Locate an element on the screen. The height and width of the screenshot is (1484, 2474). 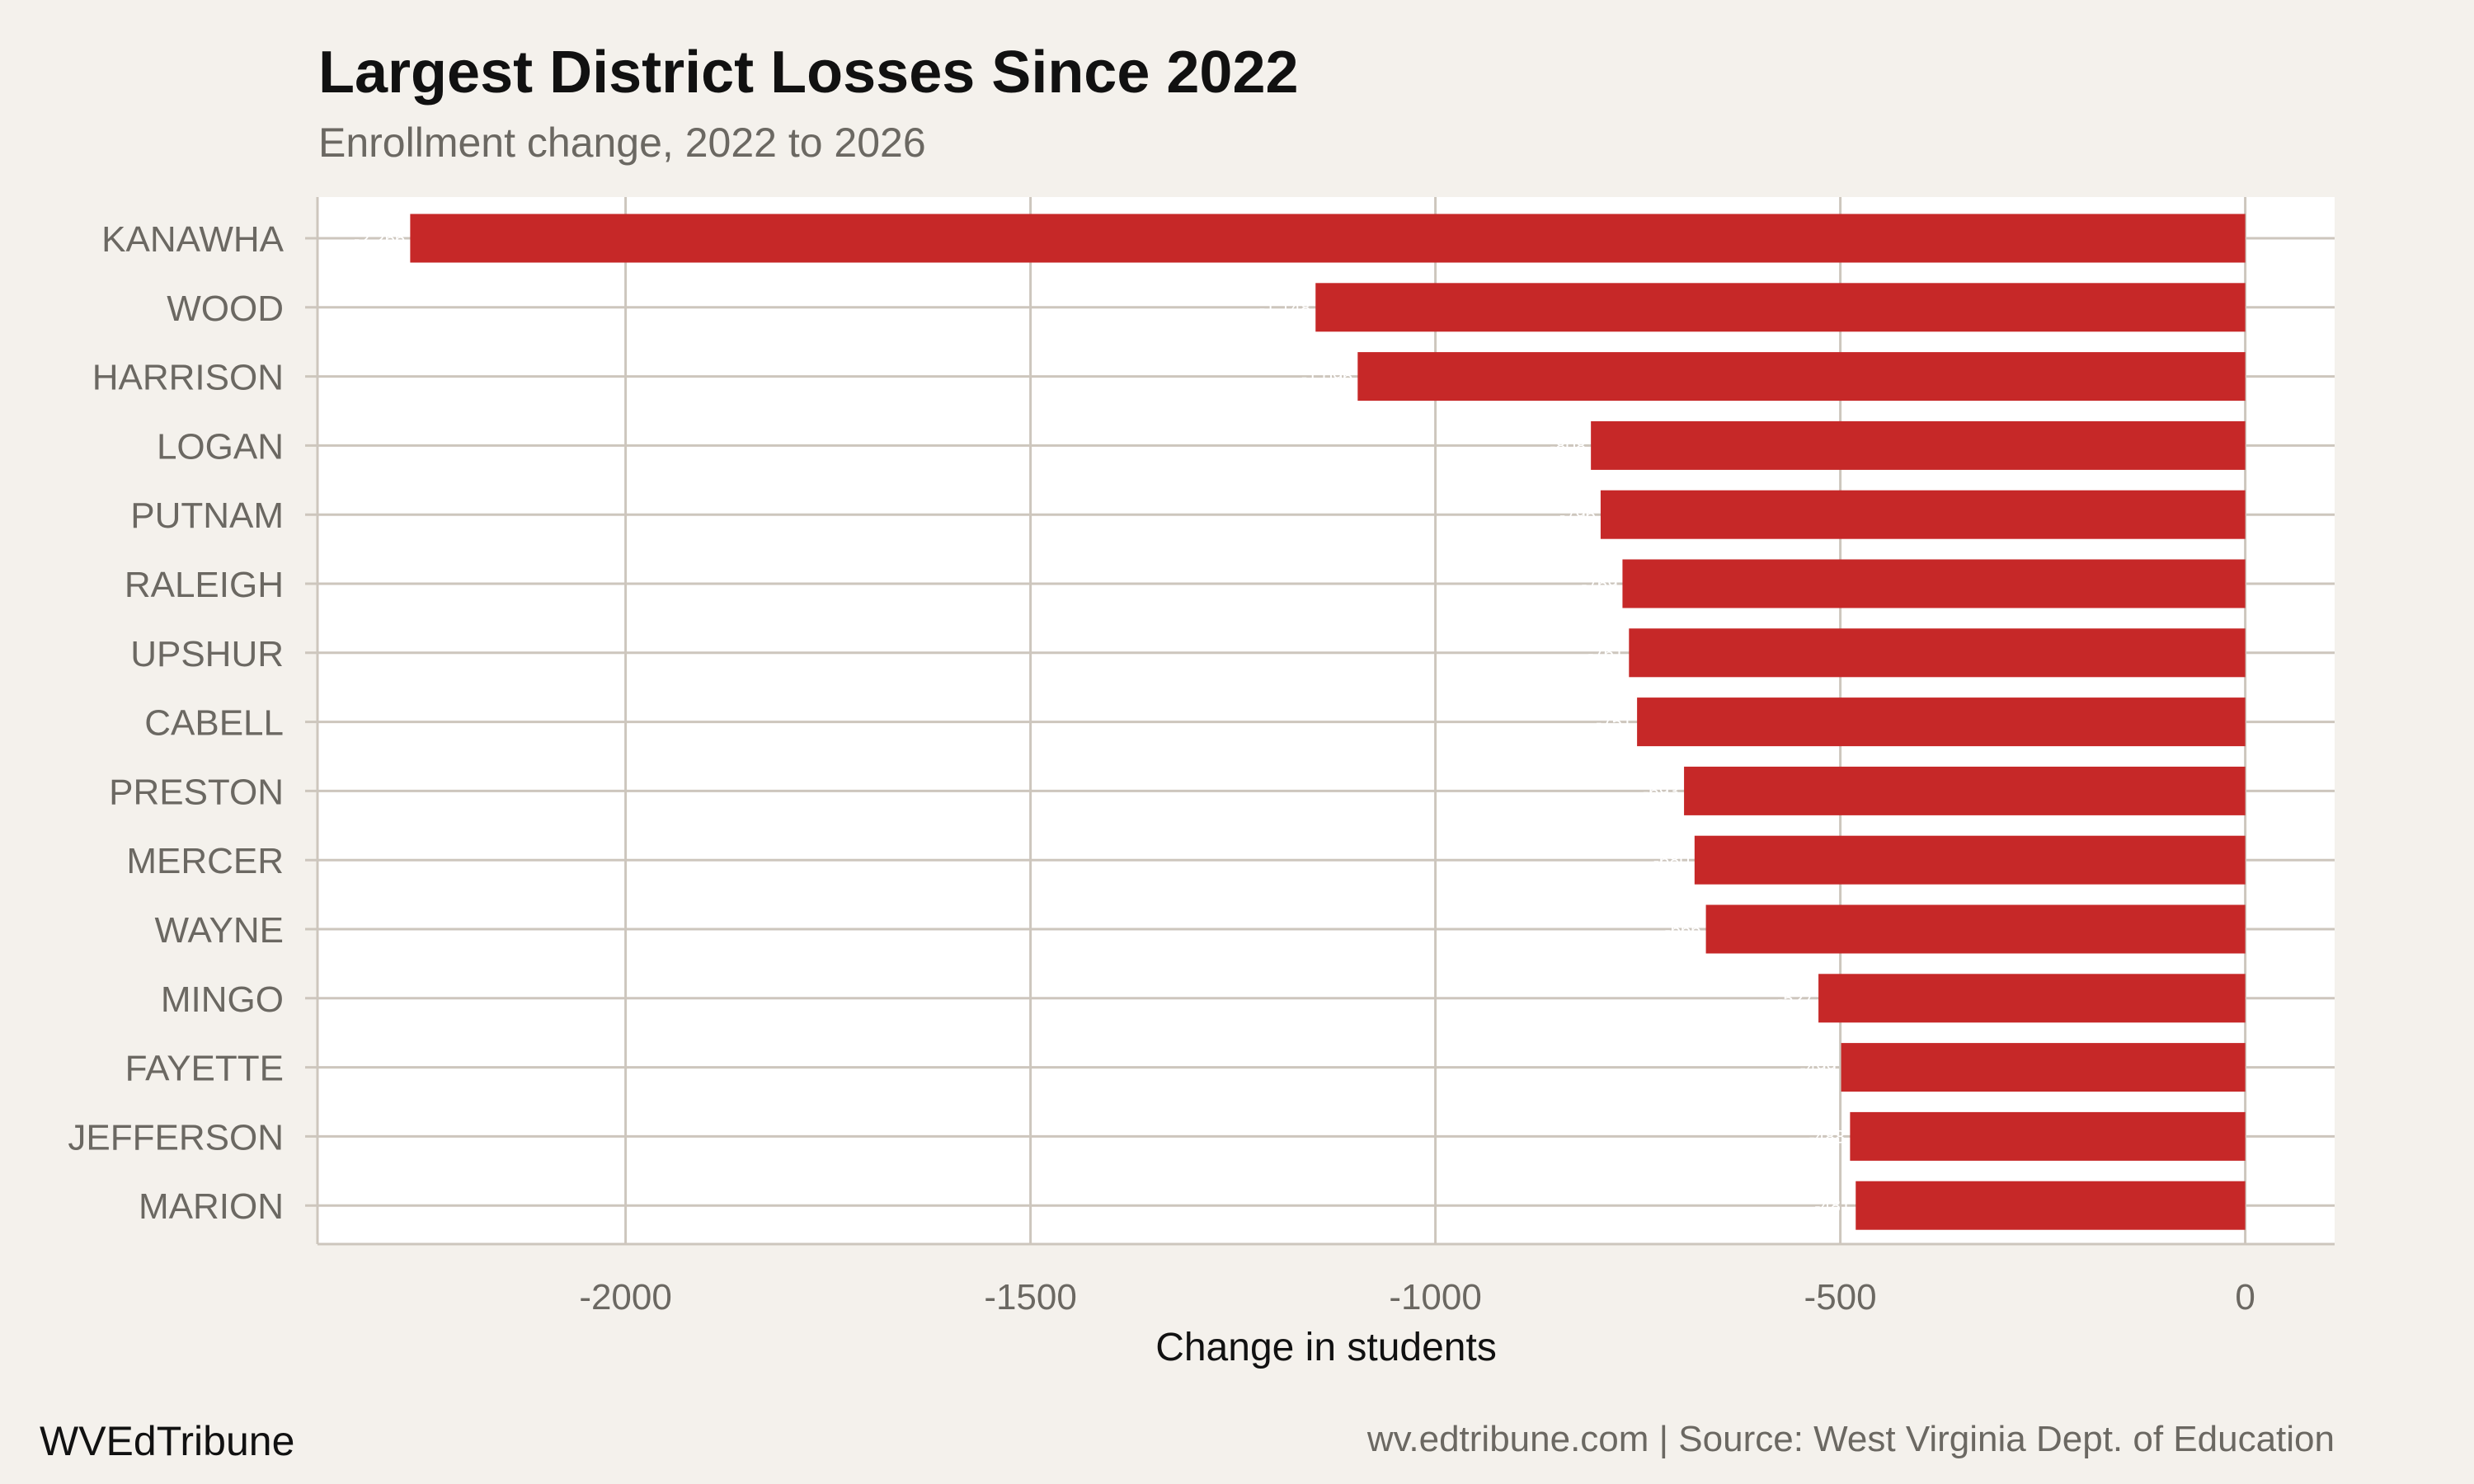
data-label: -680 is located at coordinates (1671, 860).